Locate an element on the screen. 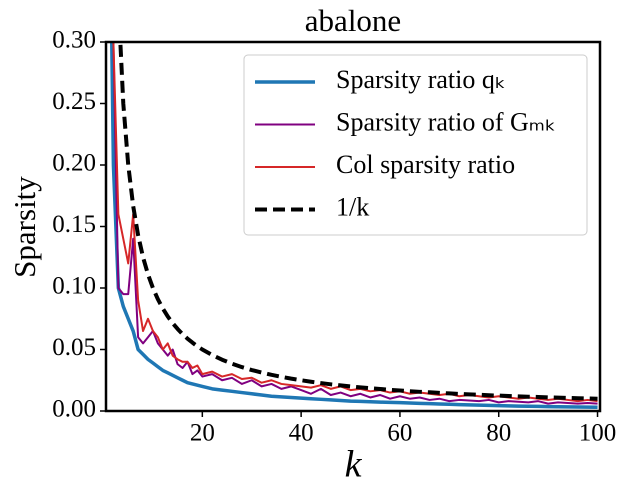 The height and width of the screenshot is (499, 632). x-tick-label: 20 is located at coordinates (202, 433).